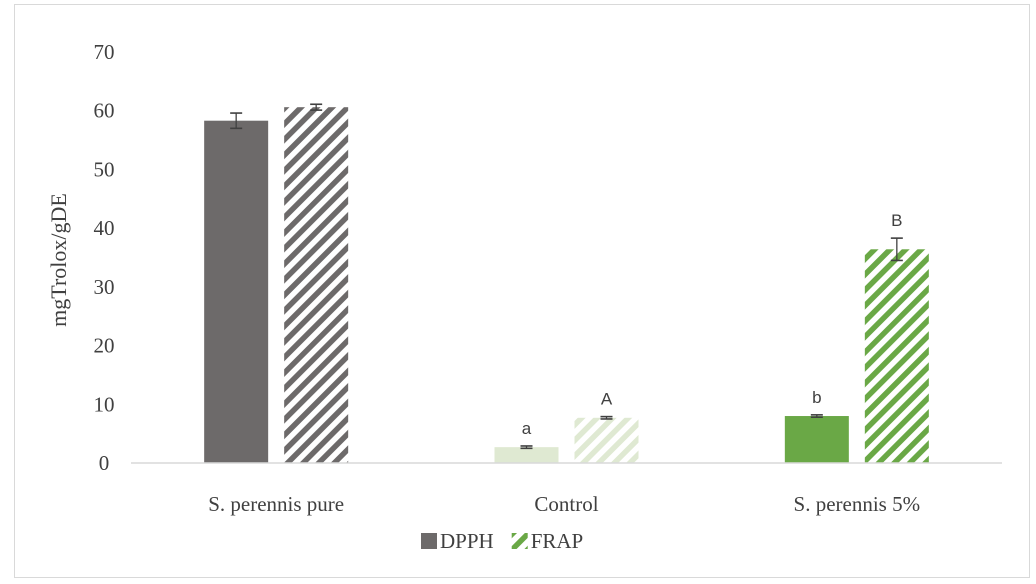  I want to click on y-axis-ticks: 0 10 20 30 40 50 60 70, so click(104, 257).